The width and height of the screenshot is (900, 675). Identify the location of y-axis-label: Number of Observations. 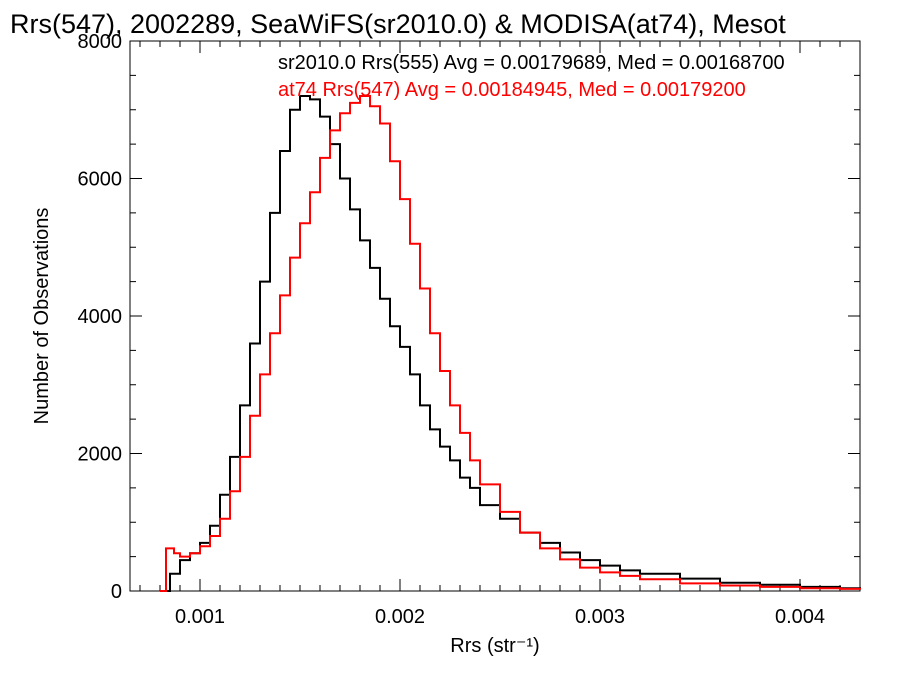
(42, 316).